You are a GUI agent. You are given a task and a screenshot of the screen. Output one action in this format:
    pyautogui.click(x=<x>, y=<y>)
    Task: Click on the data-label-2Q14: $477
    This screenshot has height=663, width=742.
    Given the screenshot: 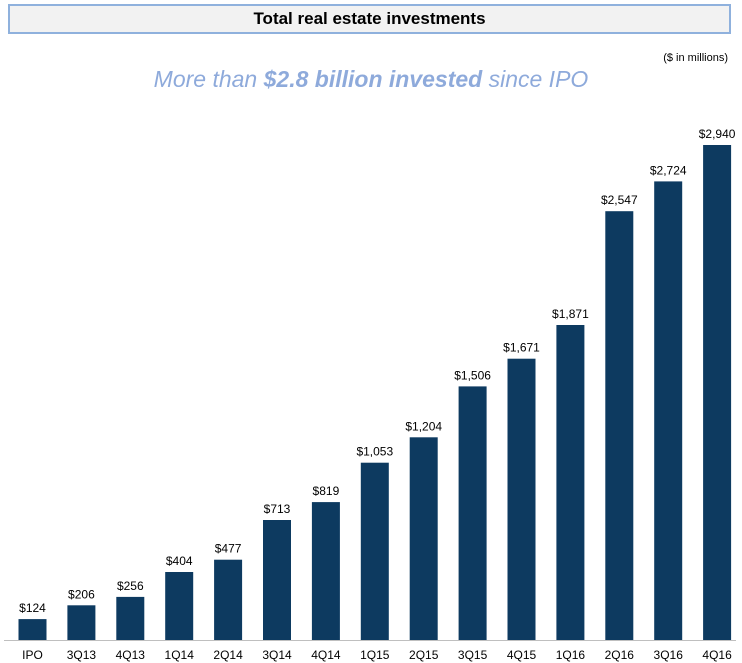 What is the action you would take?
    pyautogui.click(x=228, y=549)
    